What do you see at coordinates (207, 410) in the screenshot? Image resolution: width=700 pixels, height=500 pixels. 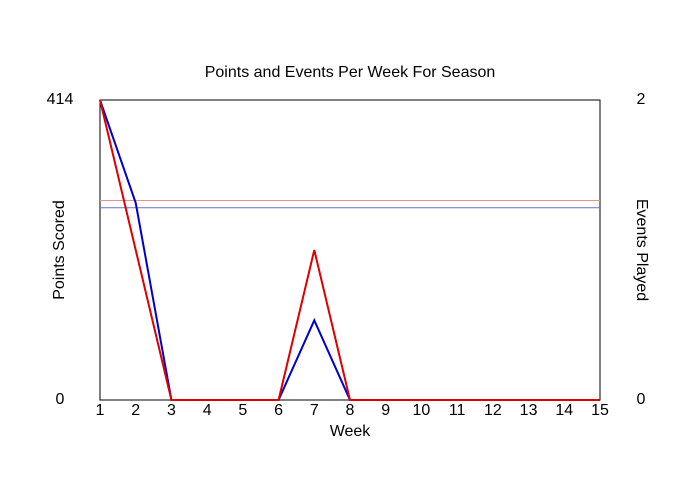 I see `x-tick-label: 4` at bounding box center [207, 410].